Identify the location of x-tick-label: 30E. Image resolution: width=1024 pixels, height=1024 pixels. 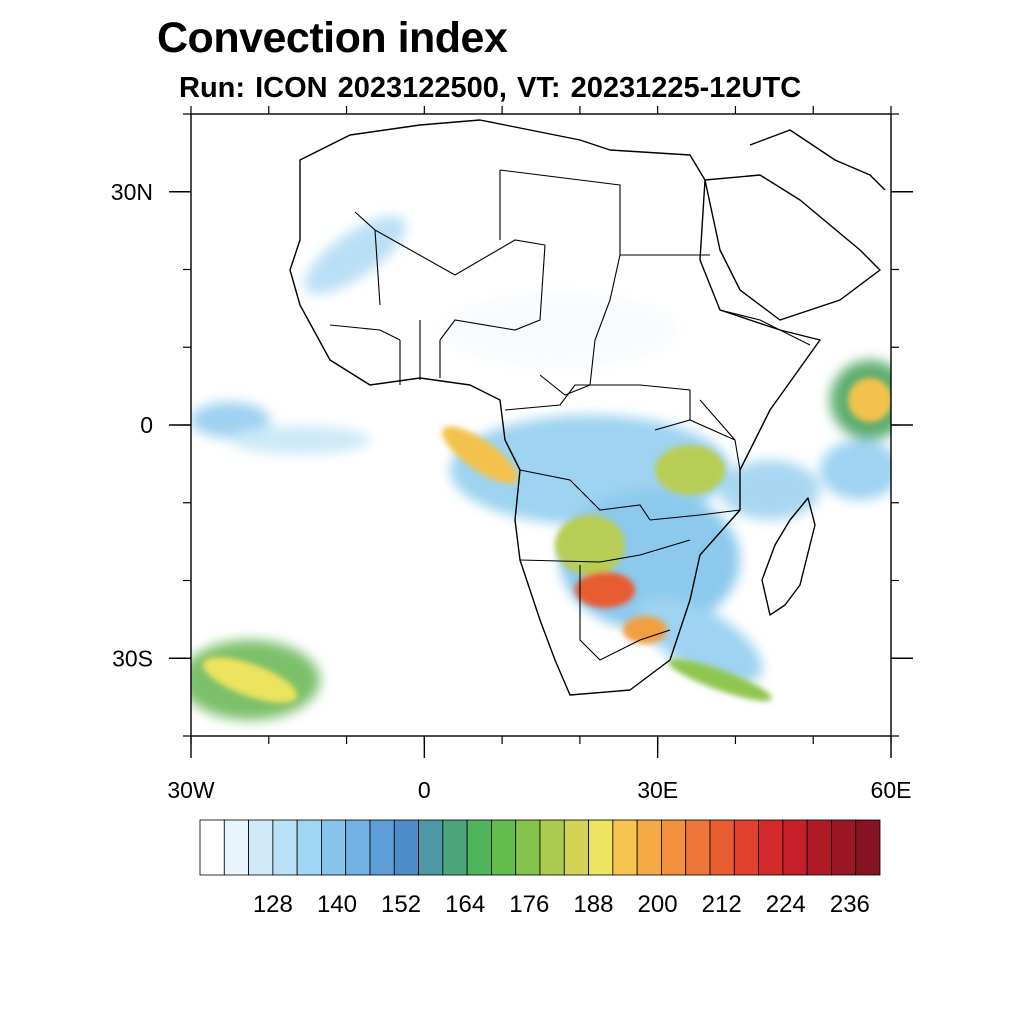
(657, 790).